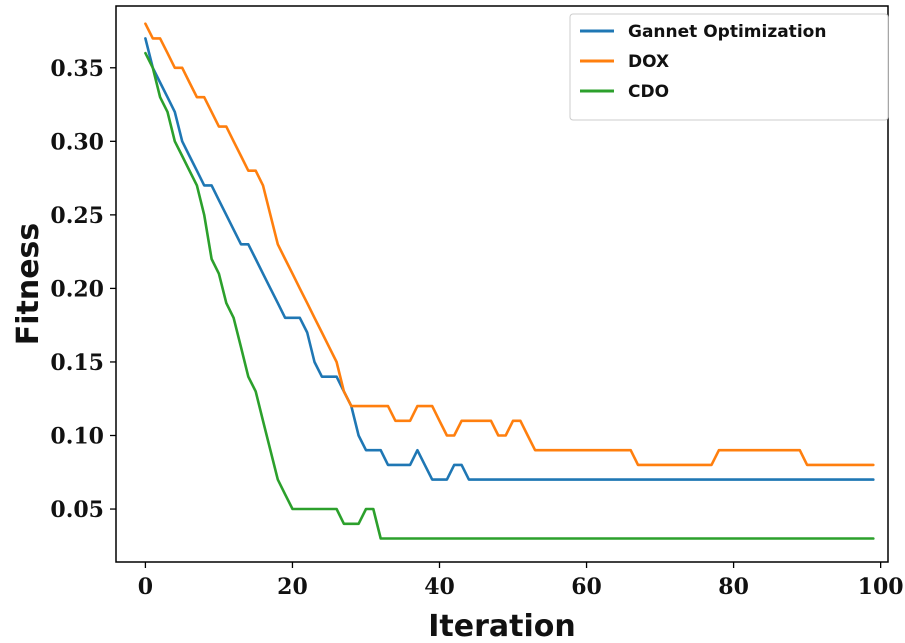 This screenshot has width=905, height=643. Describe the element at coordinates (521, 581) in the screenshot. I see `x-axis: 0 20 40 60 80 100` at that location.